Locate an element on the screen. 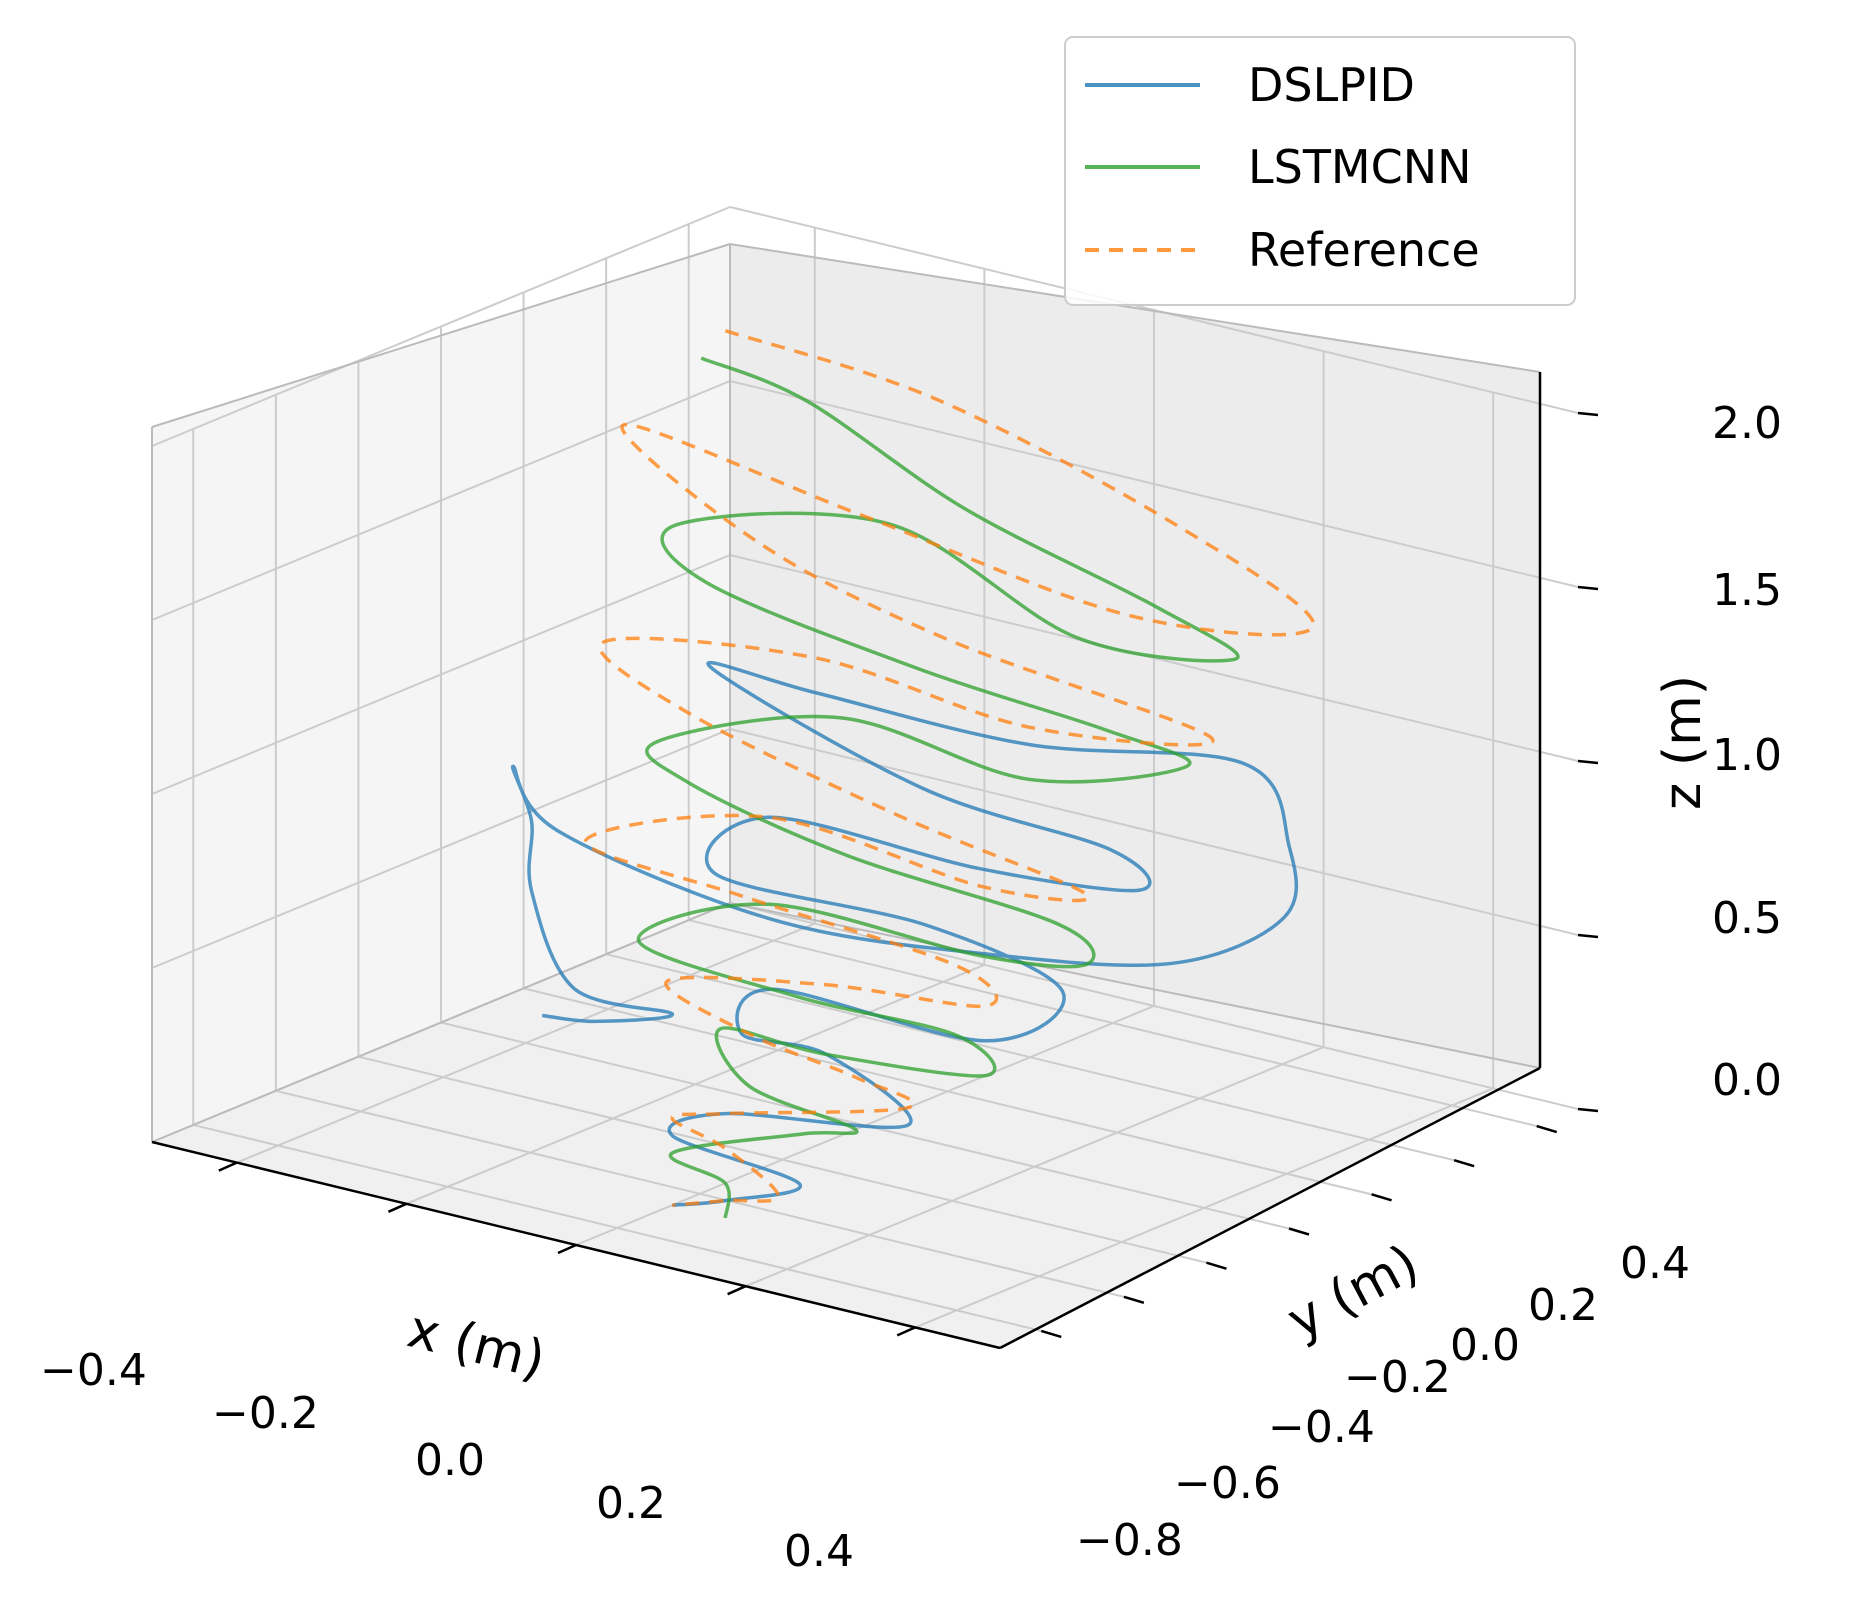 Image resolution: width=1855 pixels, height=1598 pixels. x-tick-label: 0.4 is located at coordinates (819, 1551).